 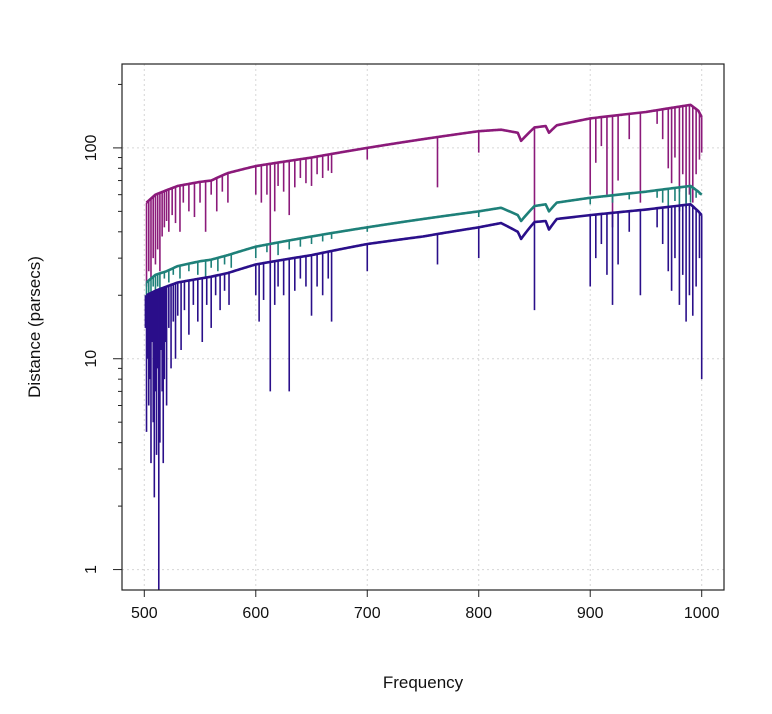 What do you see at coordinates (34, 327) in the screenshot?
I see `y-axis-title: Distance (parsecs)` at bounding box center [34, 327].